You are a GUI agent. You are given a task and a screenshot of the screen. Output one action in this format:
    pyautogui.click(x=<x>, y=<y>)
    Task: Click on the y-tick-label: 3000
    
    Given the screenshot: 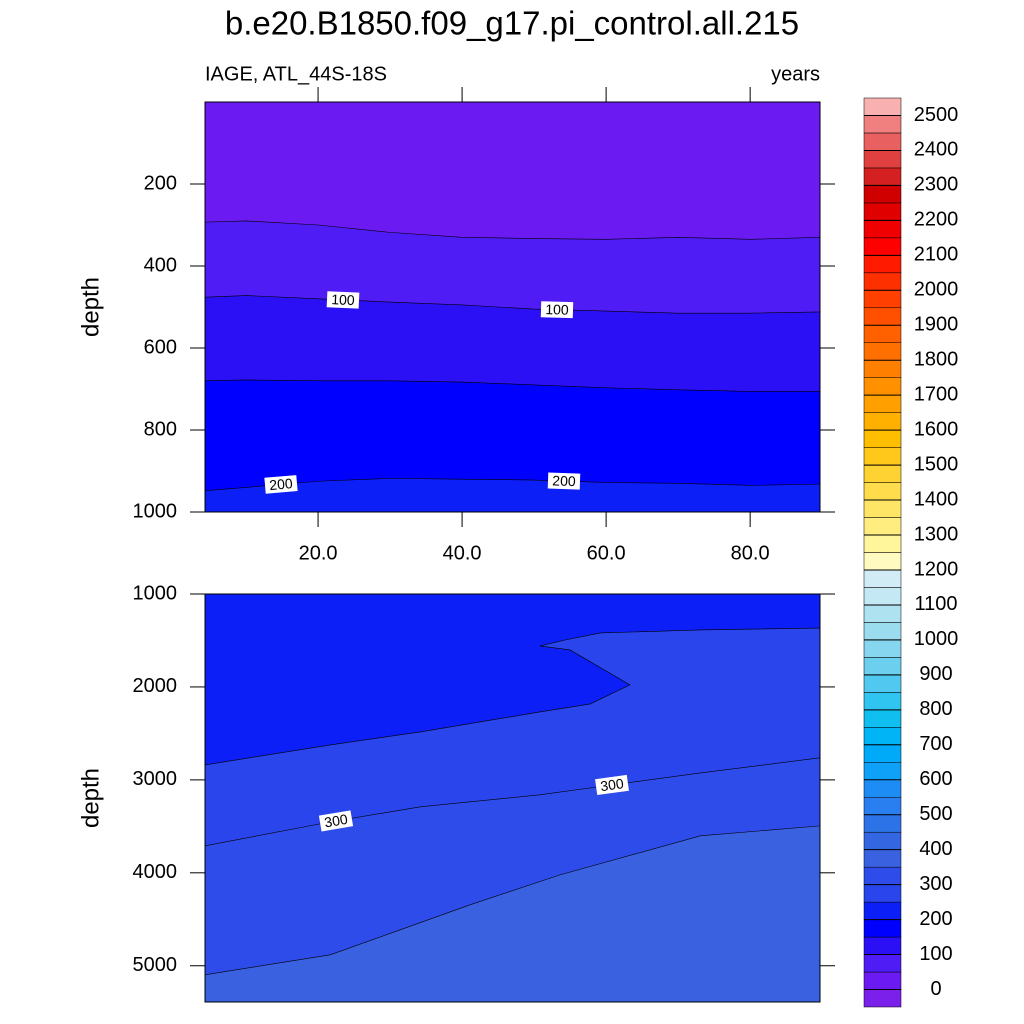 What is the action you would take?
    pyautogui.click(x=155, y=779)
    